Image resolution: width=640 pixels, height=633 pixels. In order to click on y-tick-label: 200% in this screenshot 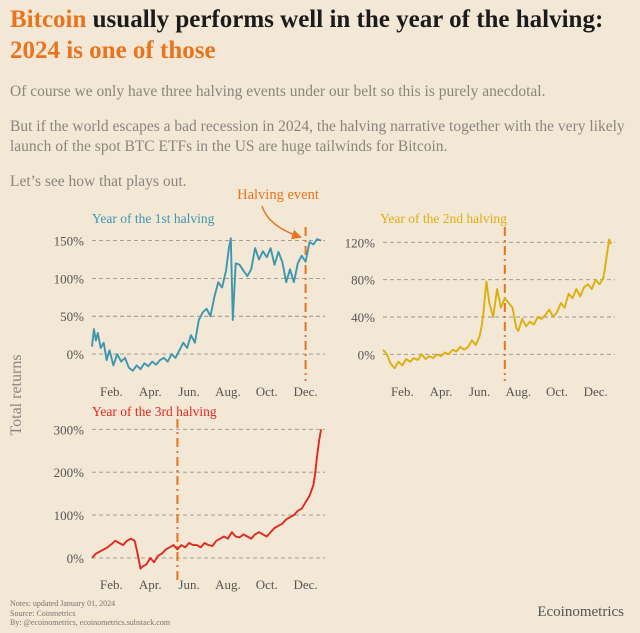, I will do `click(69, 472)`.